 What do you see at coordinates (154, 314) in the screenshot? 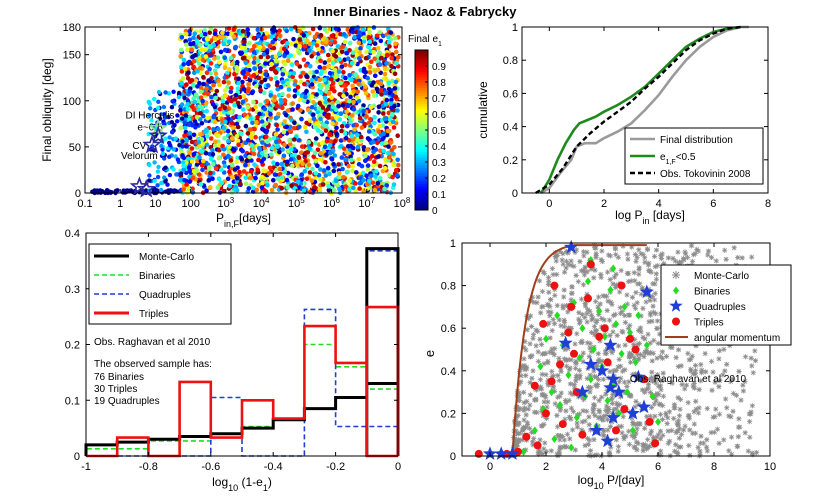
I see `legend-label: Triples` at bounding box center [154, 314].